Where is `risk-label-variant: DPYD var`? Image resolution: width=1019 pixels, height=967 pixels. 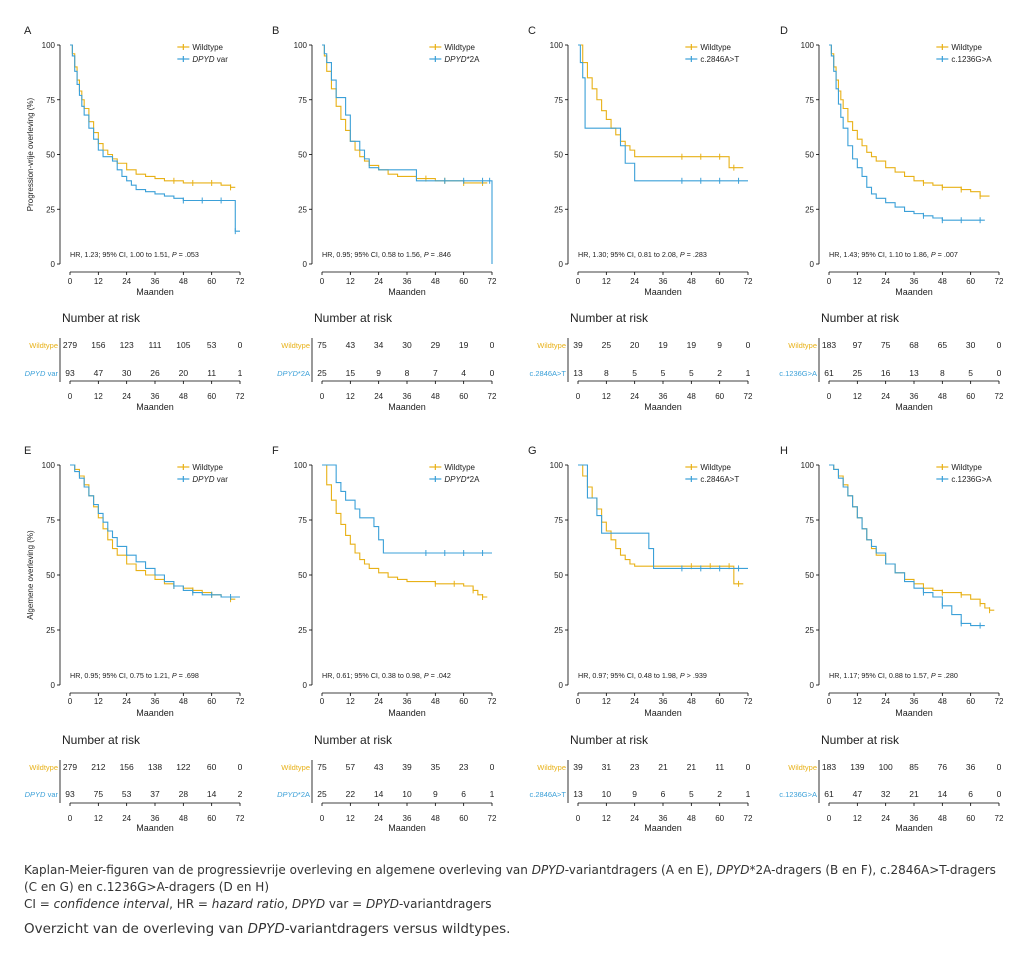
risk-label-variant: DPYD var is located at coordinates (42, 794).